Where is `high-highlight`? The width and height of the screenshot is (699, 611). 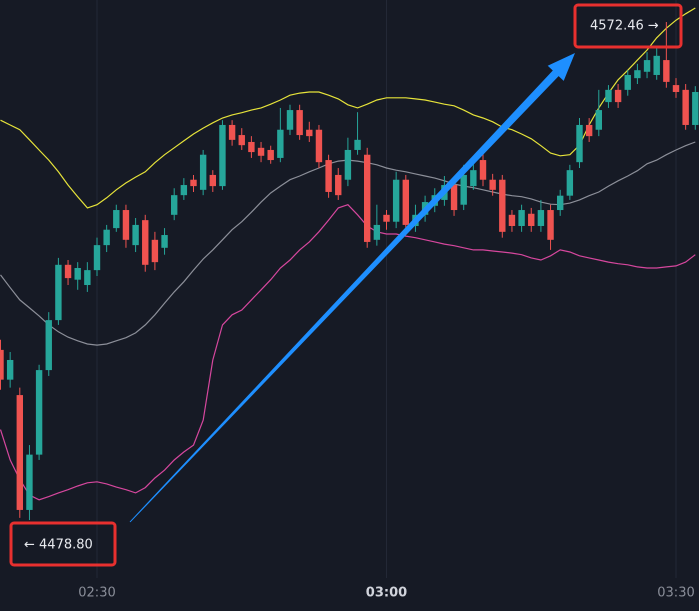 high-highlight is located at coordinates (628, 26).